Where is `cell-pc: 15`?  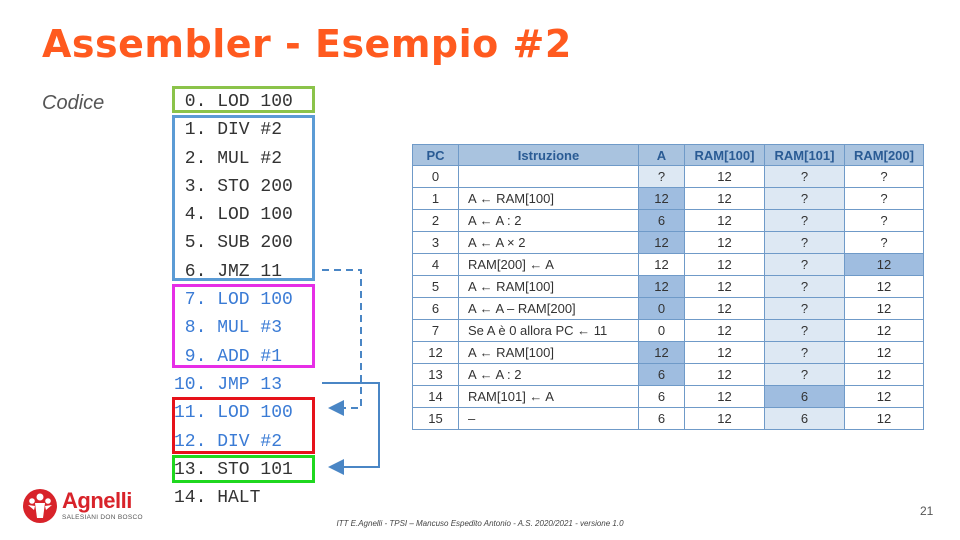 cell-pc: 15 is located at coordinates (436, 419).